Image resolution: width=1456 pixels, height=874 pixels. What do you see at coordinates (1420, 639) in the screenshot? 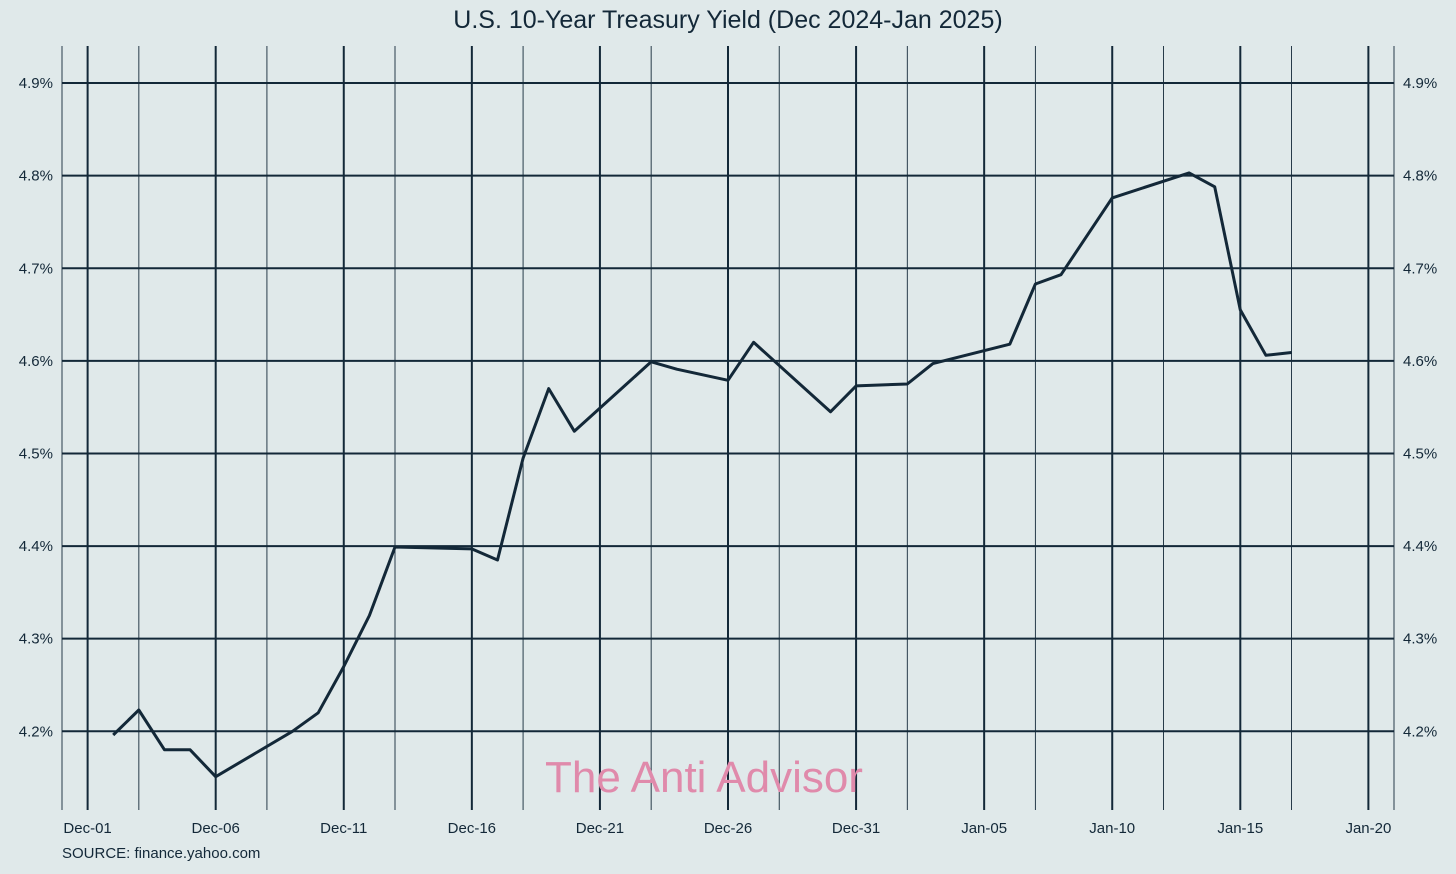
I see `y-tick-label-right: 4.3%` at bounding box center [1420, 639].